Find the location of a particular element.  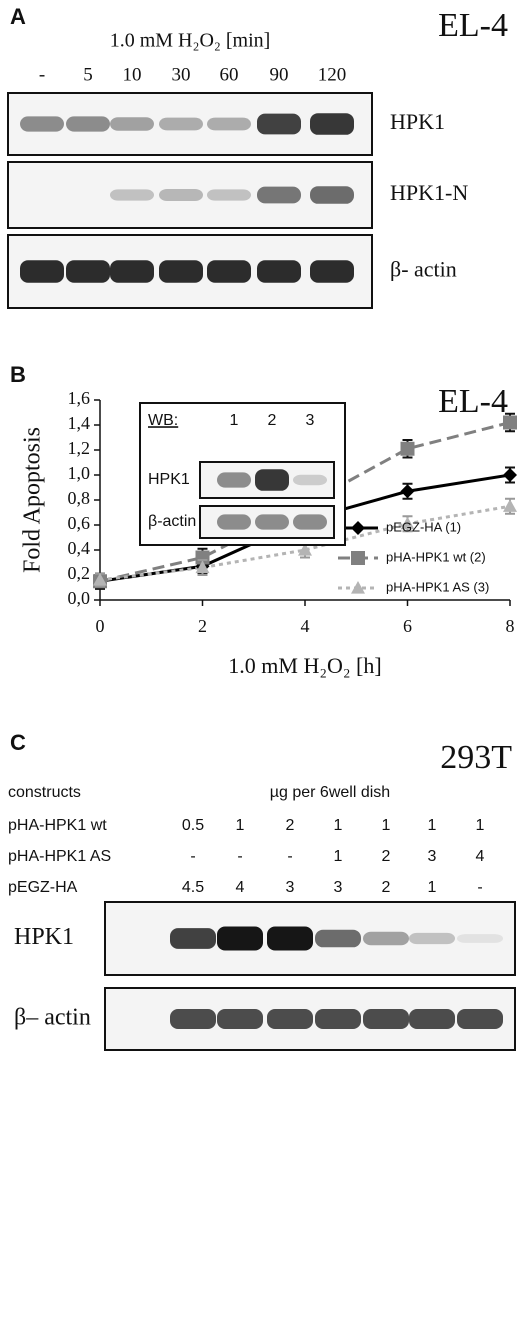

legend-entry: pHA-HPK1 wt (2) is located at coordinates (436, 556).